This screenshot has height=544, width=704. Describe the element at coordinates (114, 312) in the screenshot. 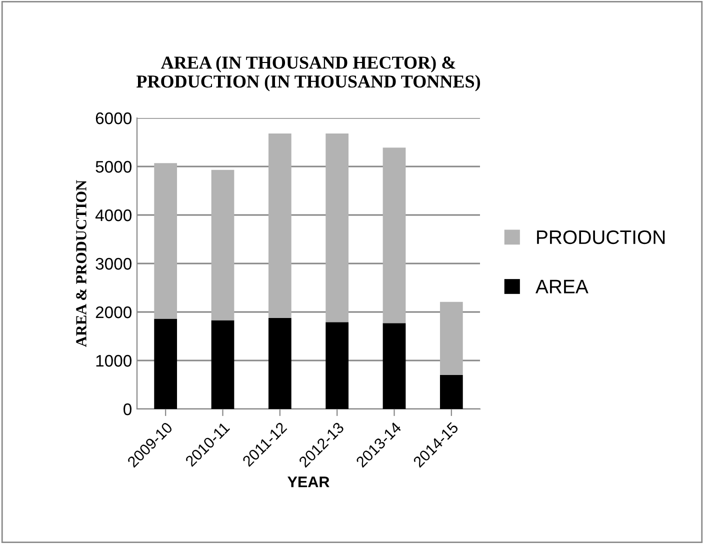

I see `y-tick-label: 2000` at that location.